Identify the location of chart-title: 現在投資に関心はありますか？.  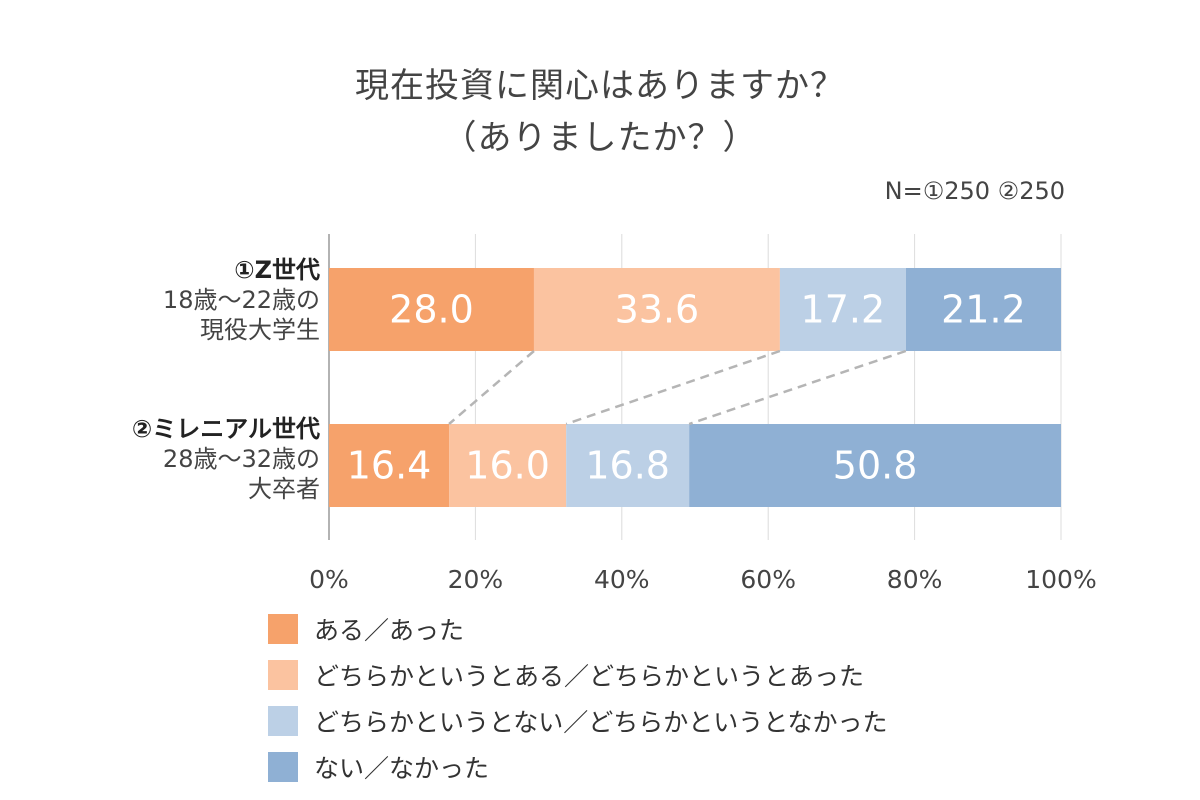
(600, 86).